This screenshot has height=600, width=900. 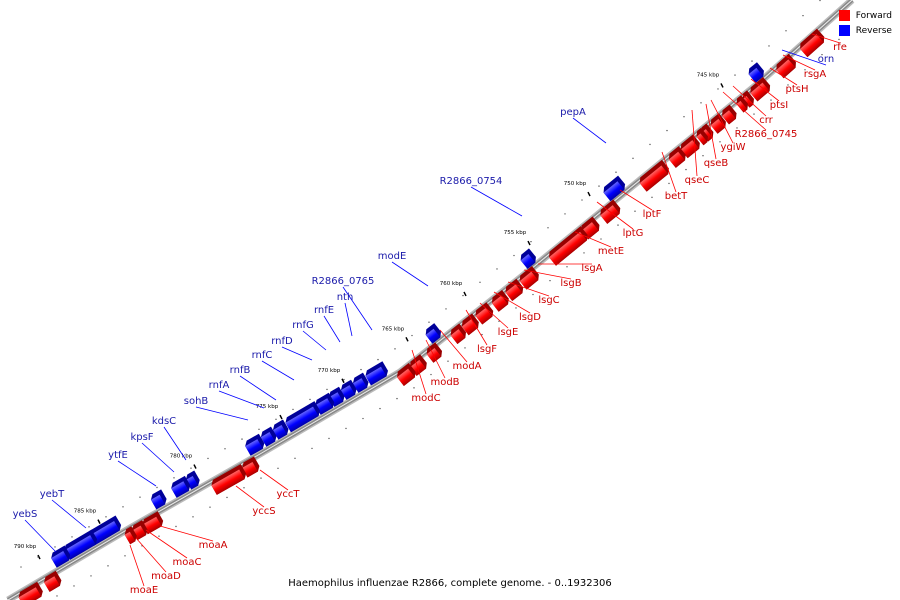 I want to click on label-moaC: moaC, so click(x=187, y=562).